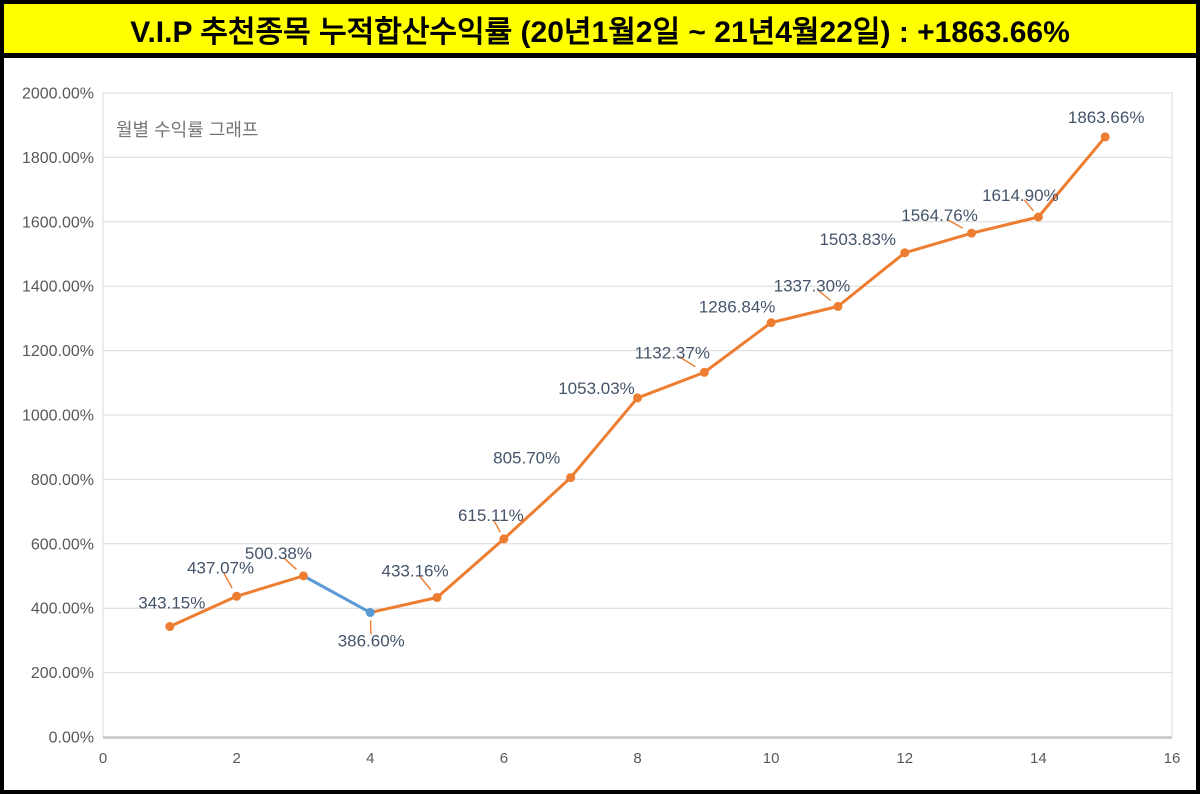 Image resolution: width=1200 pixels, height=794 pixels. Describe the element at coordinates (370, 613) in the screenshot. I see `data-point-marker-decline` at that location.